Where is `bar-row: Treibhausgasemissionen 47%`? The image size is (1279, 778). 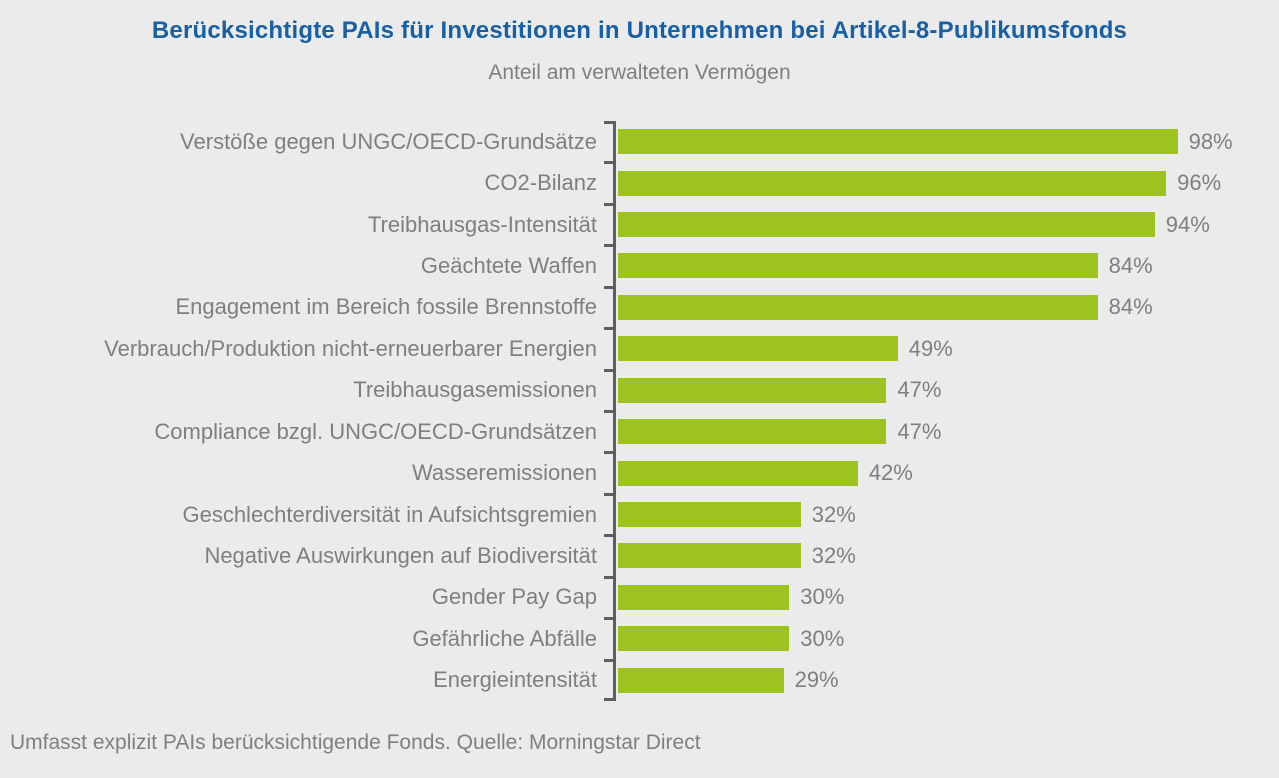 bar-row: Treibhausgasemissionen 47% is located at coordinates (639, 390).